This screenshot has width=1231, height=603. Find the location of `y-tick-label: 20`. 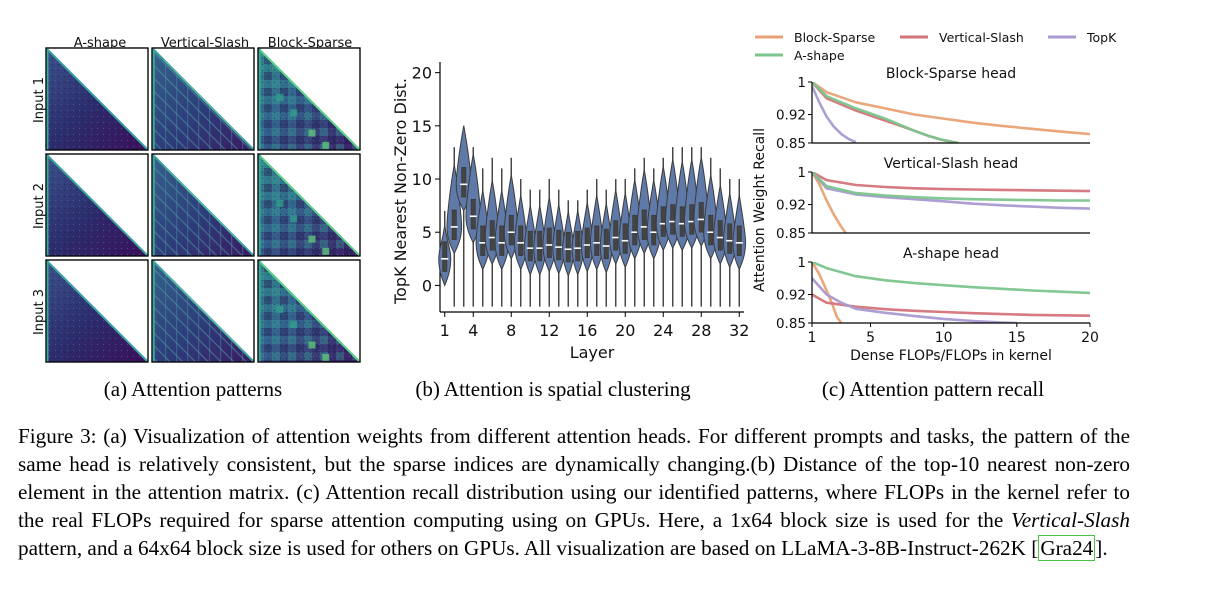

y-tick-label: 20 is located at coordinates (422, 73).